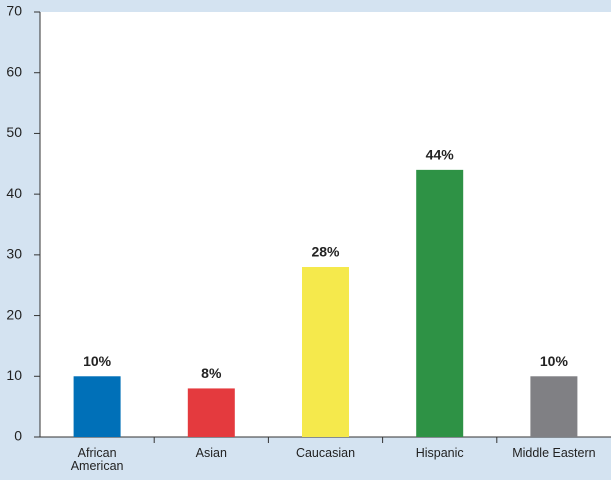 This screenshot has width=611, height=480. What do you see at coordinates (554, 453) in the screenshot?
I see `x-tick-label: Middle Eastern` at bounding box center [554, 453].